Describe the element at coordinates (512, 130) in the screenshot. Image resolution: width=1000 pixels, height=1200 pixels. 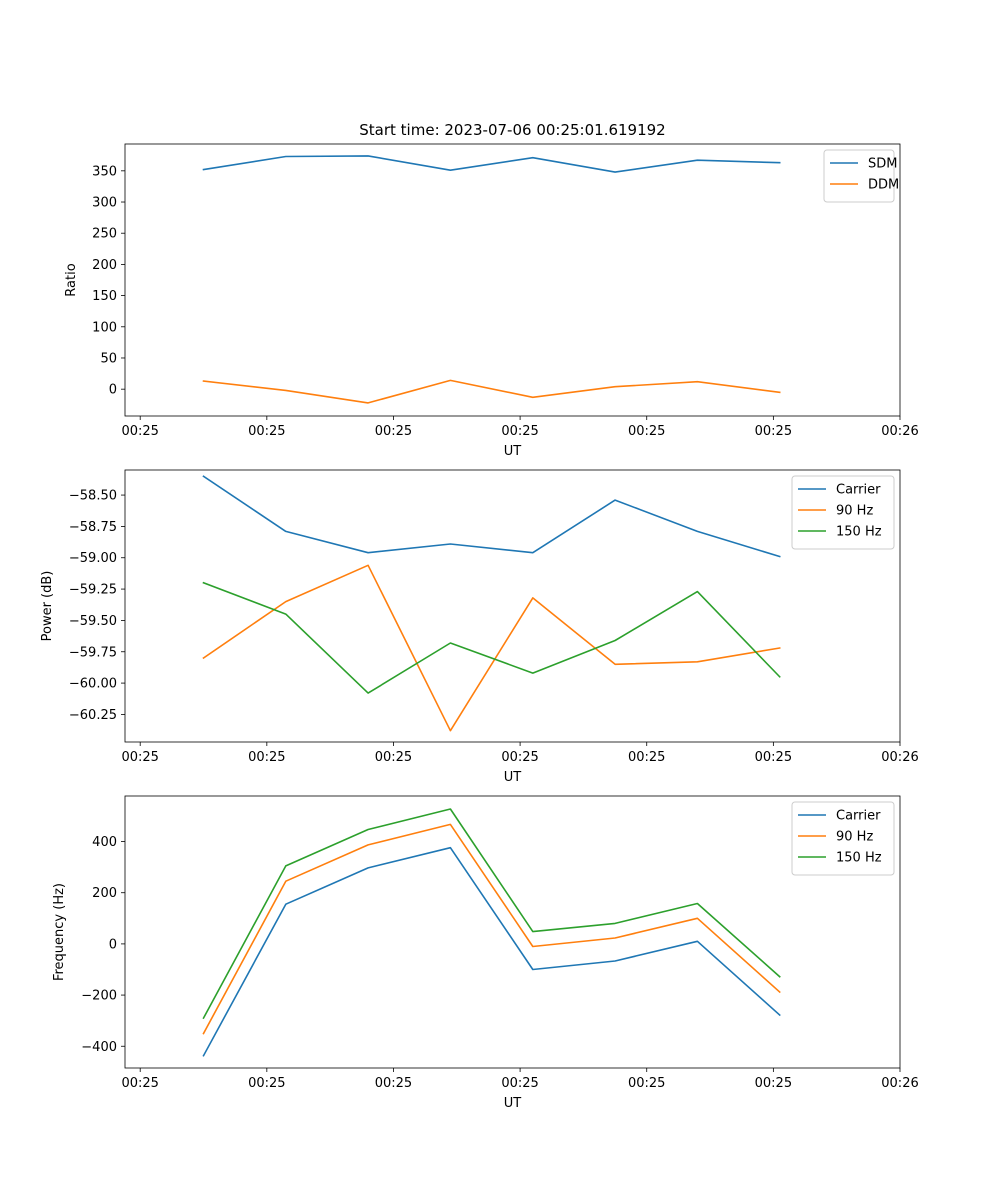
I see `chart-title: Start time: 2023-07-06 00:25:01.619192` at that location.